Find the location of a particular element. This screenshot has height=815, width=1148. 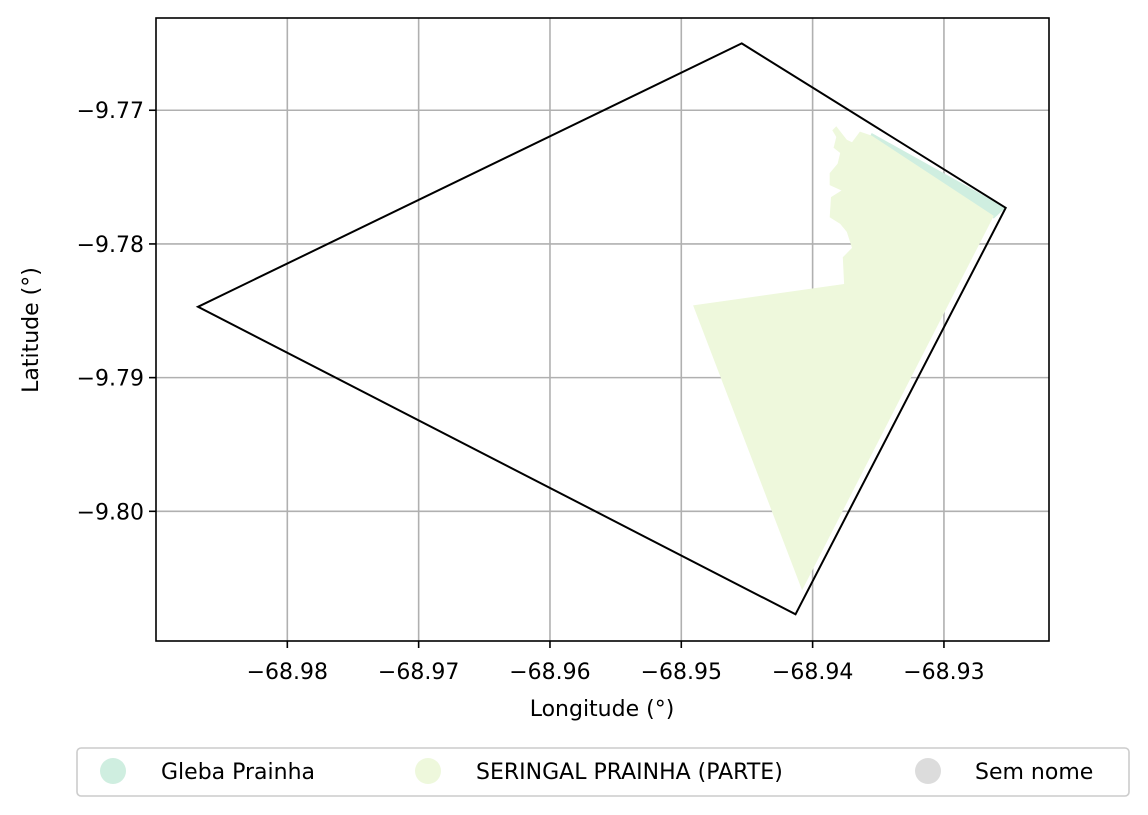

x-tick-label: −68.93 is located at coordinates (943, 672).